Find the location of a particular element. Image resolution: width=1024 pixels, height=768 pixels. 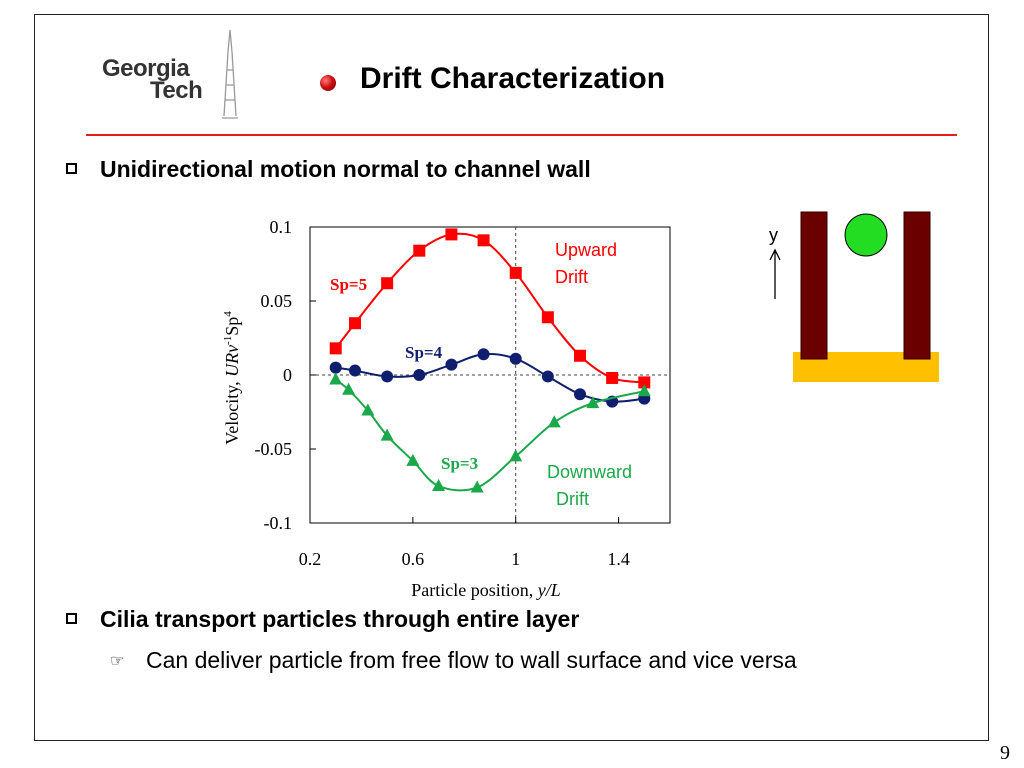

upward-label-2: Drift is located at coordinates (571, 277).